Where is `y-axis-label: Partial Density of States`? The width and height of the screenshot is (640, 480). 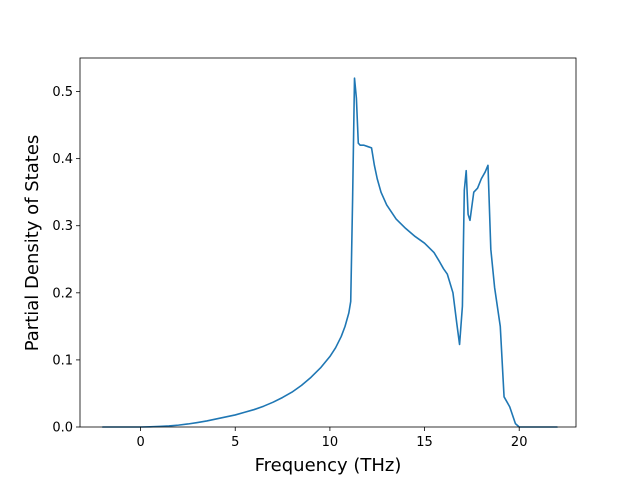
y-axis-label: Partial Density of States is located at coordinates (32, 243).